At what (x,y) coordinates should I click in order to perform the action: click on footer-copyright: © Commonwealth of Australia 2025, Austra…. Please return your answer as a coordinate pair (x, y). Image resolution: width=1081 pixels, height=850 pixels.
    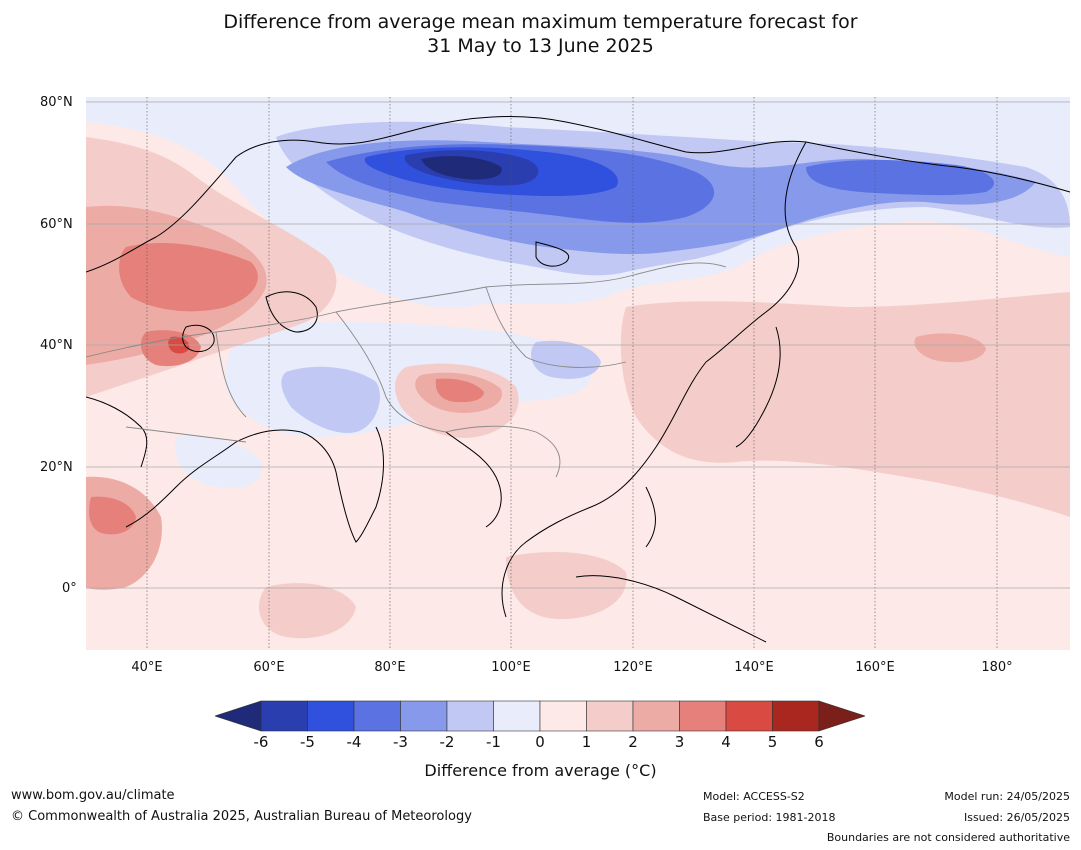
    Looking at the image, I should click on (241, 816).